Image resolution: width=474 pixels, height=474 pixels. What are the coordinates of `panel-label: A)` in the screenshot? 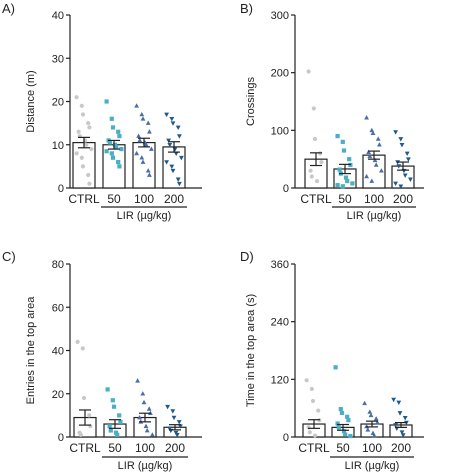 It's located at (8, 8).